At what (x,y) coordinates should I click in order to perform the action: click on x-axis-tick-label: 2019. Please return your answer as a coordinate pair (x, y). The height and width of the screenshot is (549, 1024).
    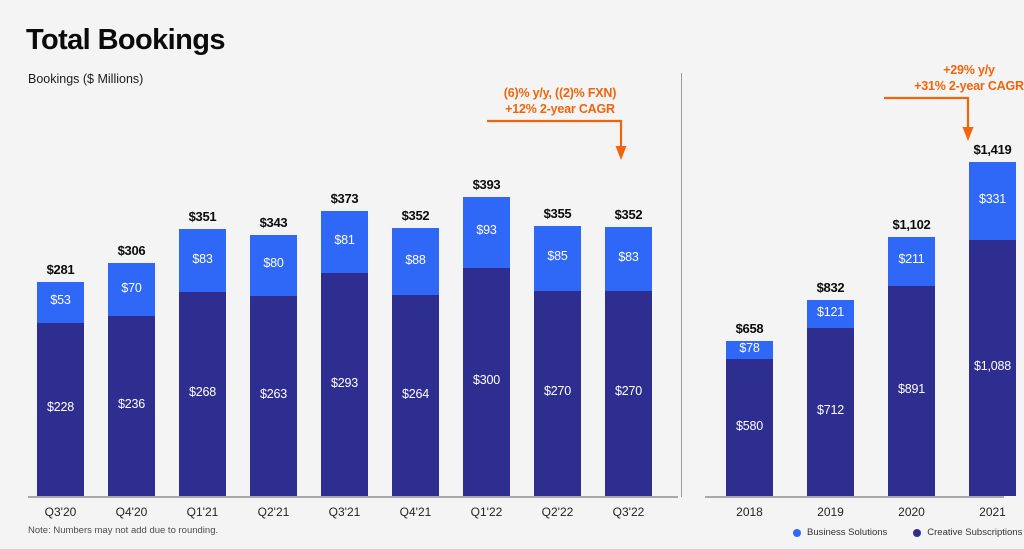
    Looking at the image, I should click on (830, 512).